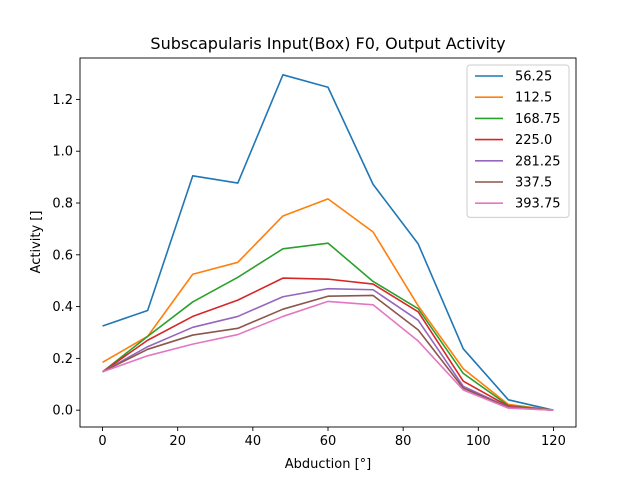  I want to click on y-tick-label: 1.0, so click(62, 152).